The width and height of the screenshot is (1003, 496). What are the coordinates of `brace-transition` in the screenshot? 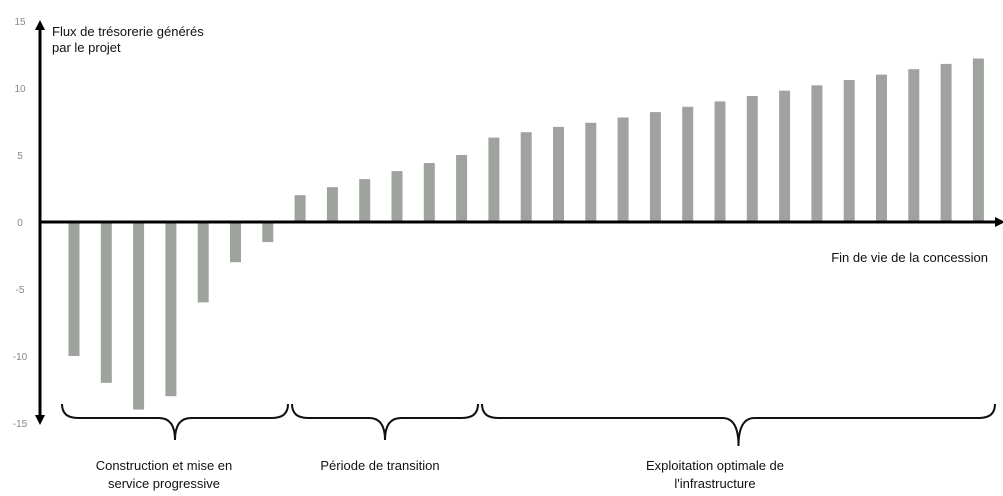 It's located at (385, 422).